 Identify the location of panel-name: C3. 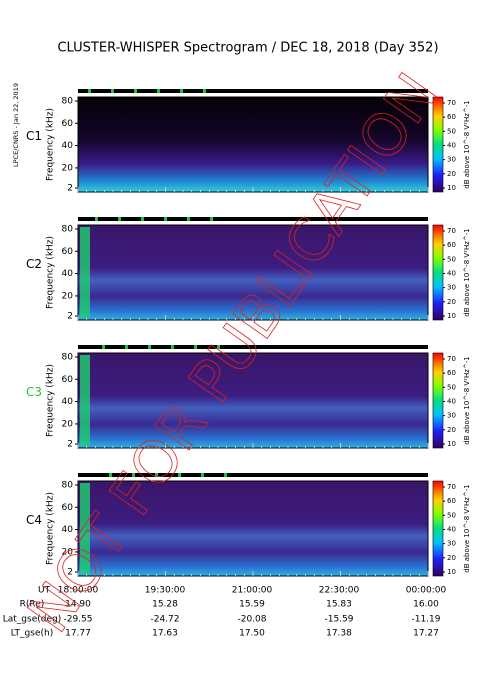
(34, 392).